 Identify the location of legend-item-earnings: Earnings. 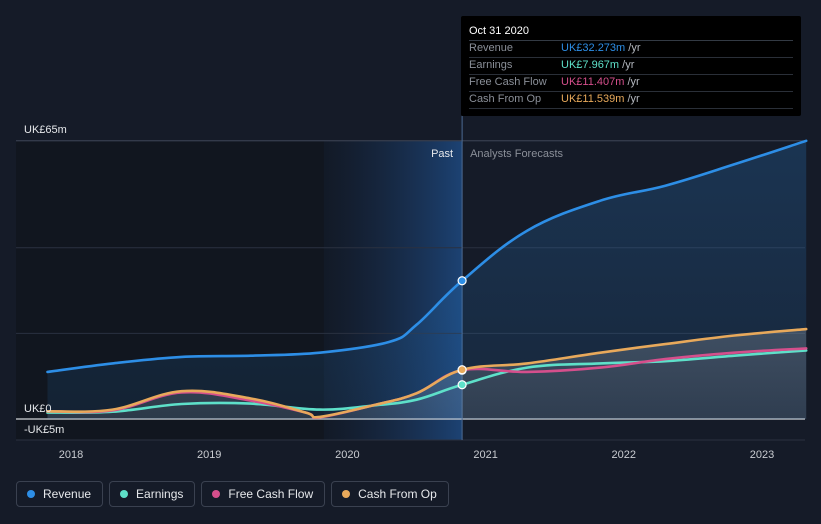
(152, 494).